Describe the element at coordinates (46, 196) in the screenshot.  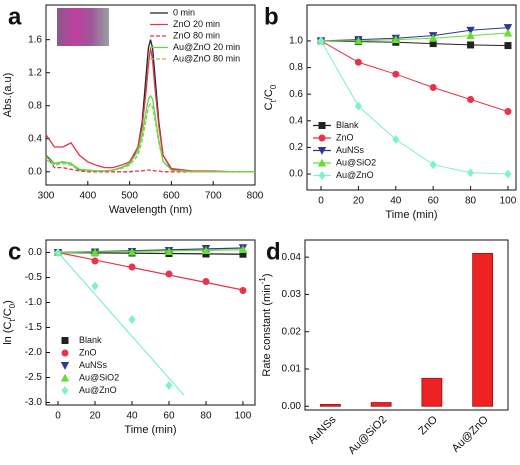
I see `x-tick-label: 300` at that location.